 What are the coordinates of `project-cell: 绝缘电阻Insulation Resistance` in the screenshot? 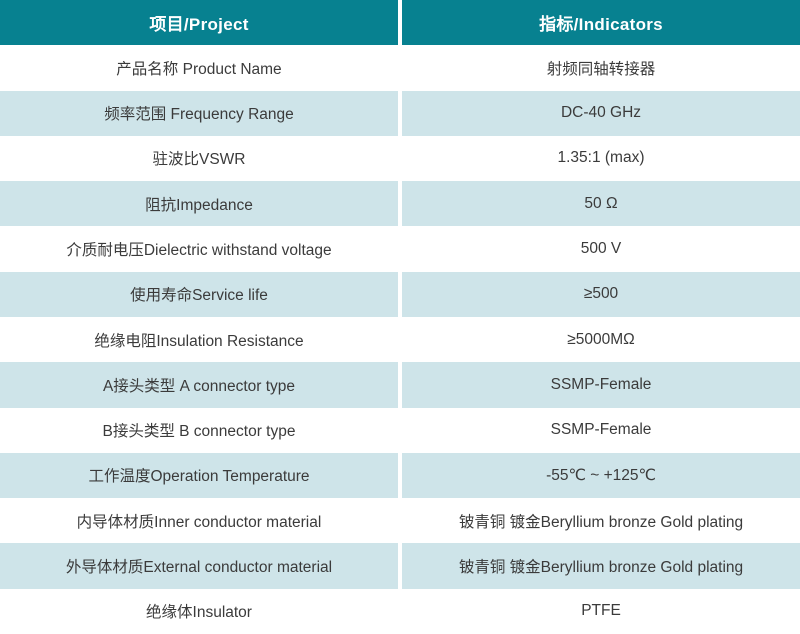 It's located at (199, 339).